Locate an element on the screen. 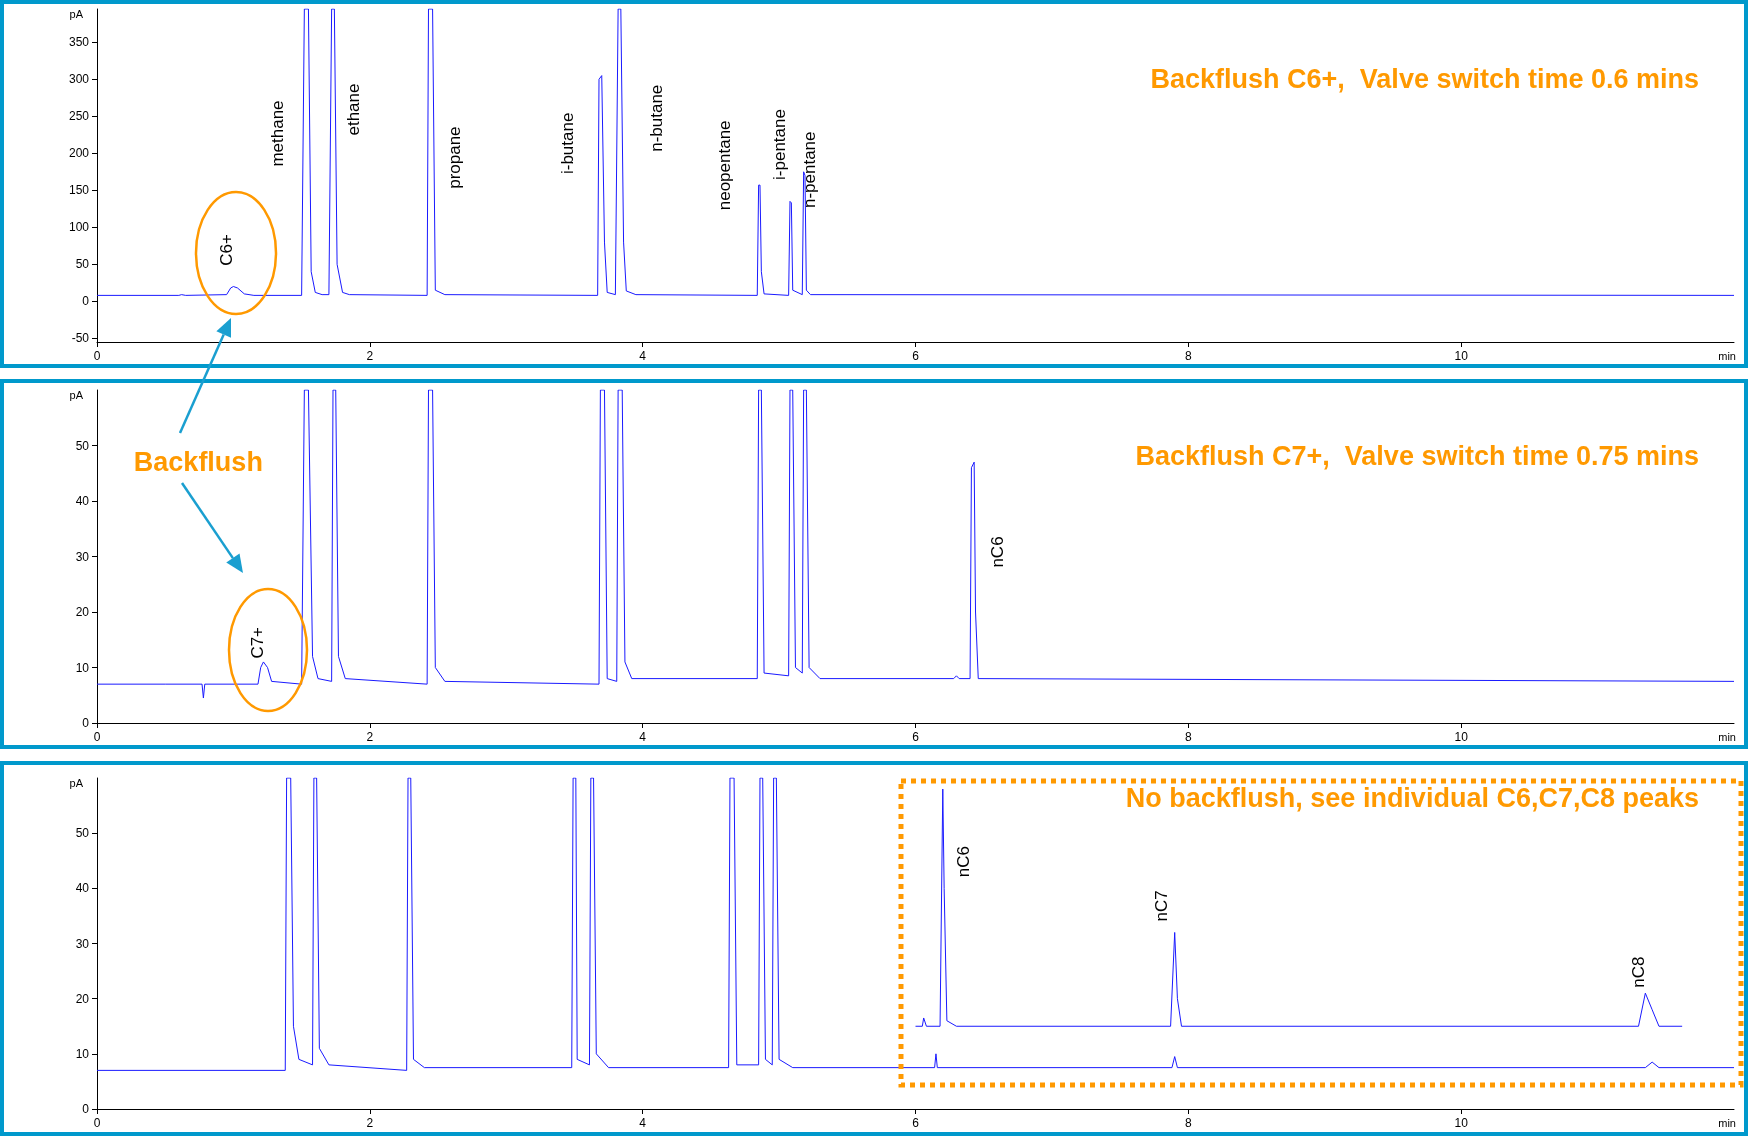 The width and height of the screenshot is (1748, 1136). annotation: neopentane is located at coordinates (725, 165).